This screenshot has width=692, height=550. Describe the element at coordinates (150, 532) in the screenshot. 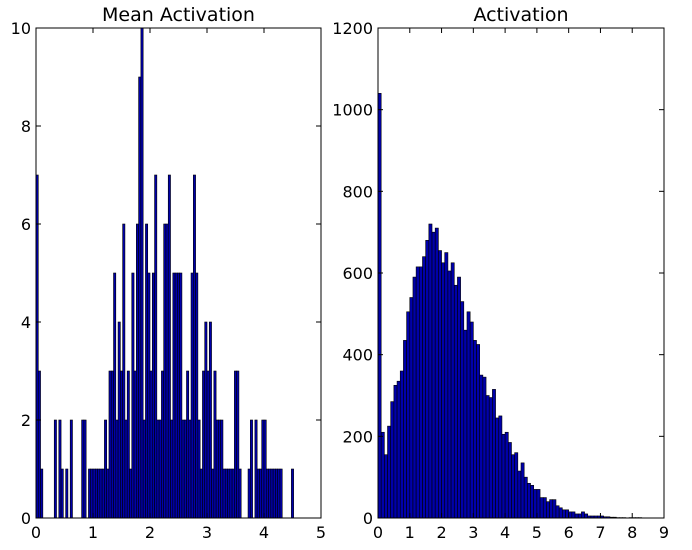

I see `x-tick-label: 2` at that location.